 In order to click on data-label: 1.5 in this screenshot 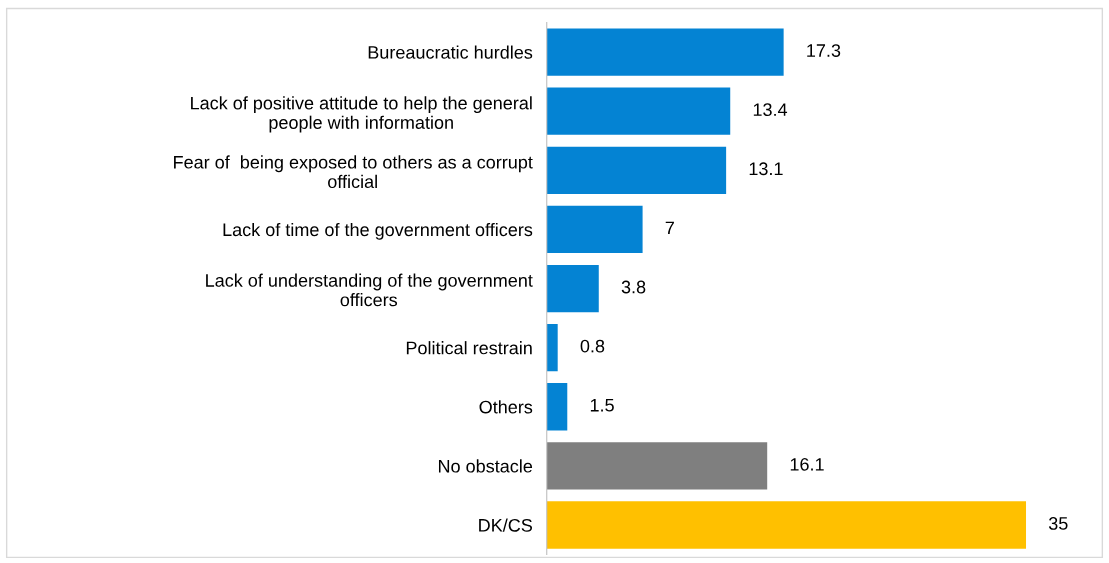, I will do `click(602, 405)`.